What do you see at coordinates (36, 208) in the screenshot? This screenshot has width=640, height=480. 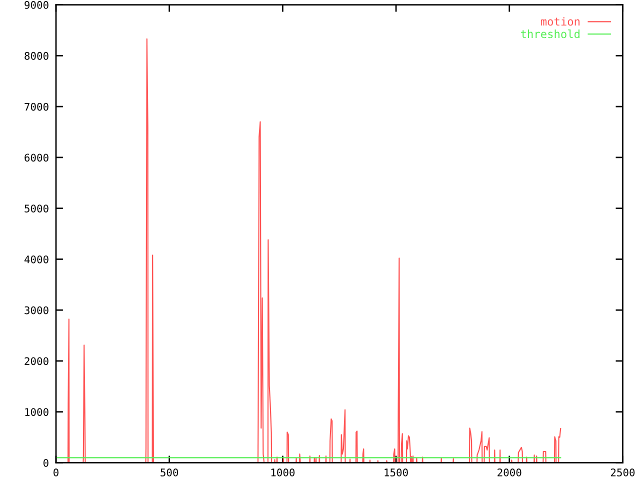 I see `y-tick-label: 5000` at bounding box center [36, 208].